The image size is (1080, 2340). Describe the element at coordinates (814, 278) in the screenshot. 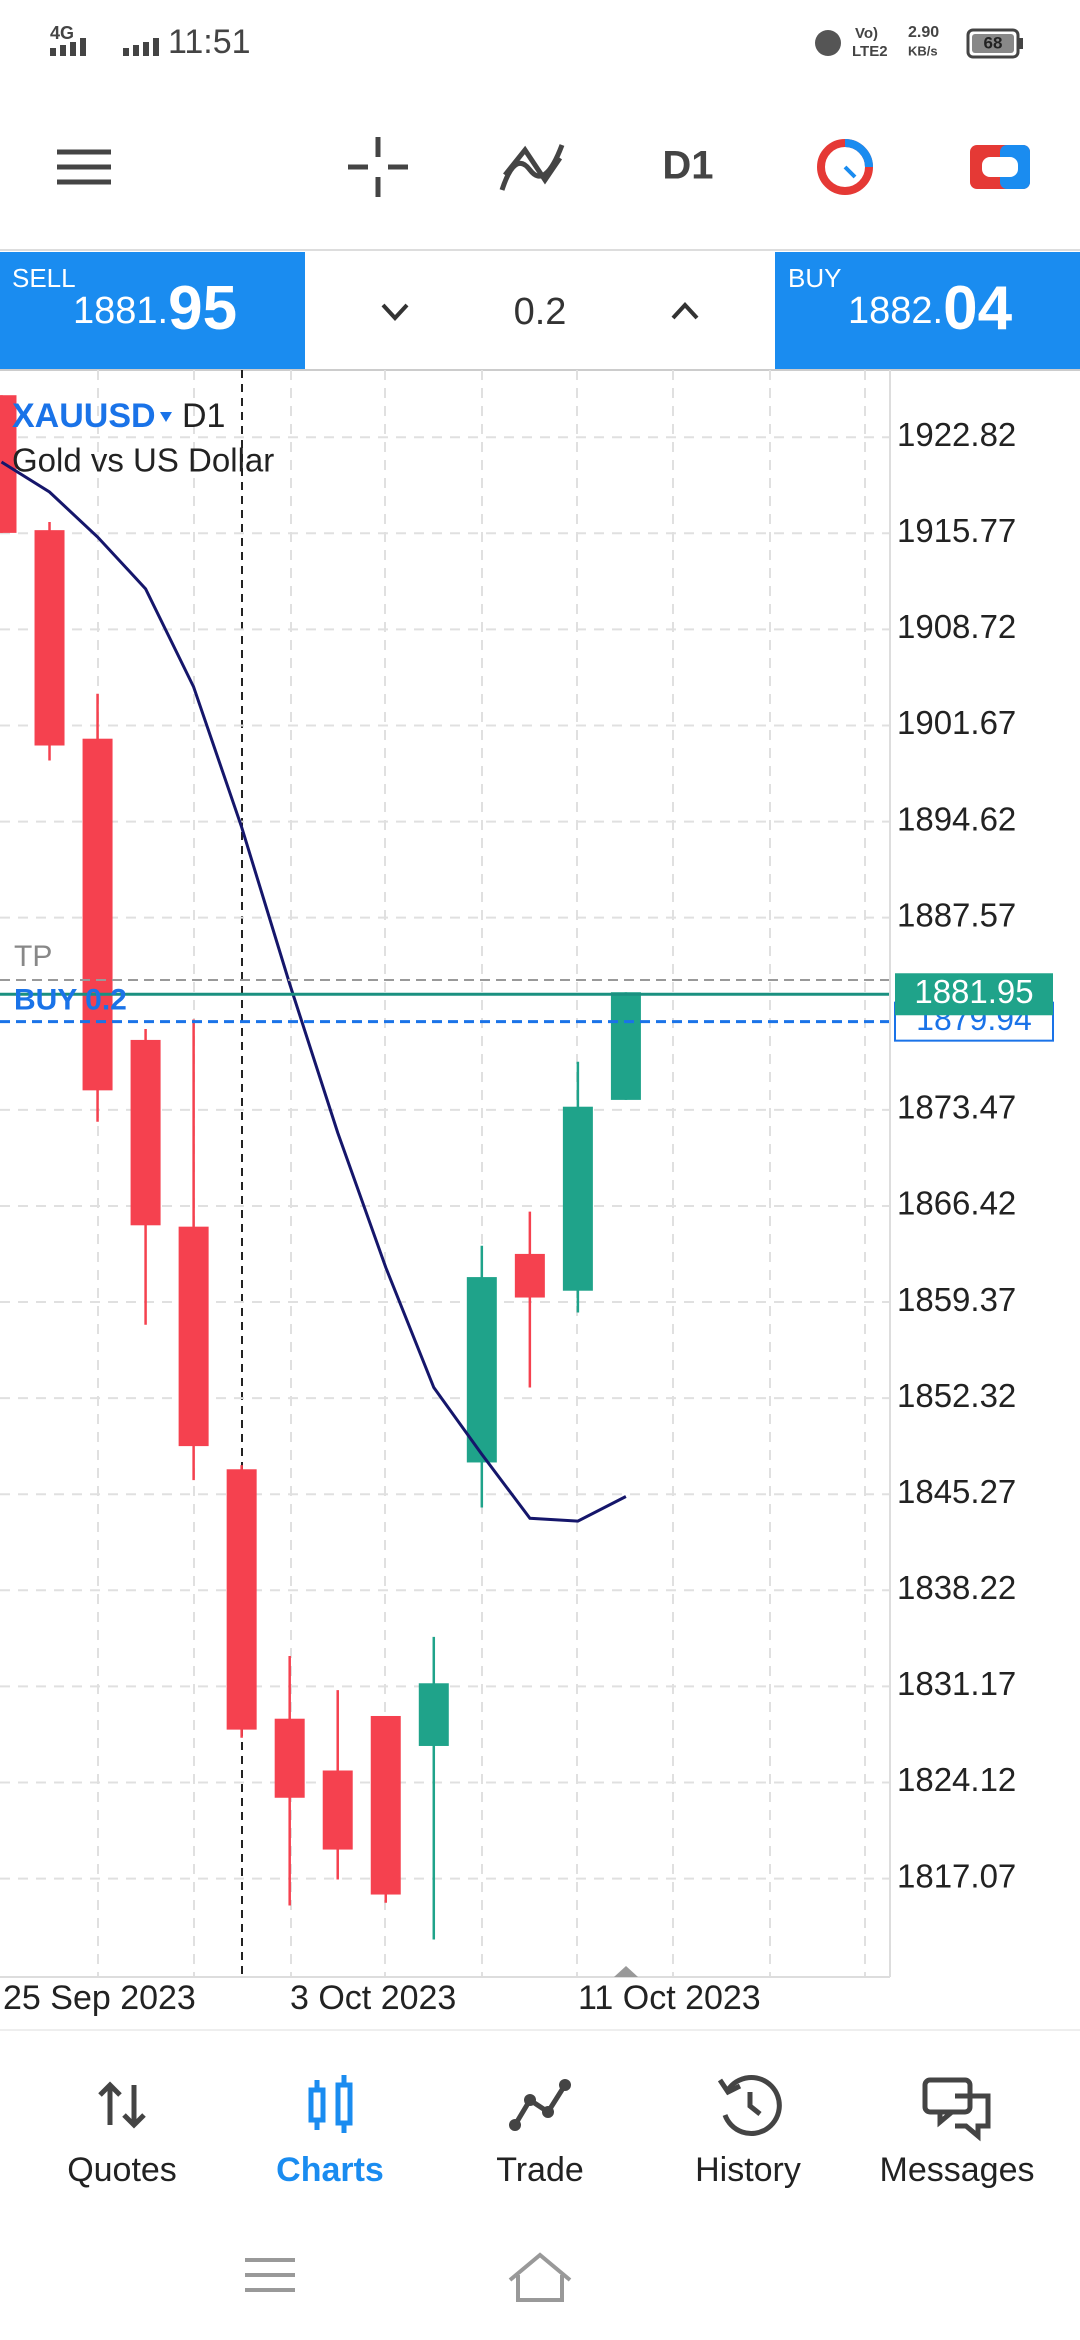

I see `buy-label: BUY` at that location.